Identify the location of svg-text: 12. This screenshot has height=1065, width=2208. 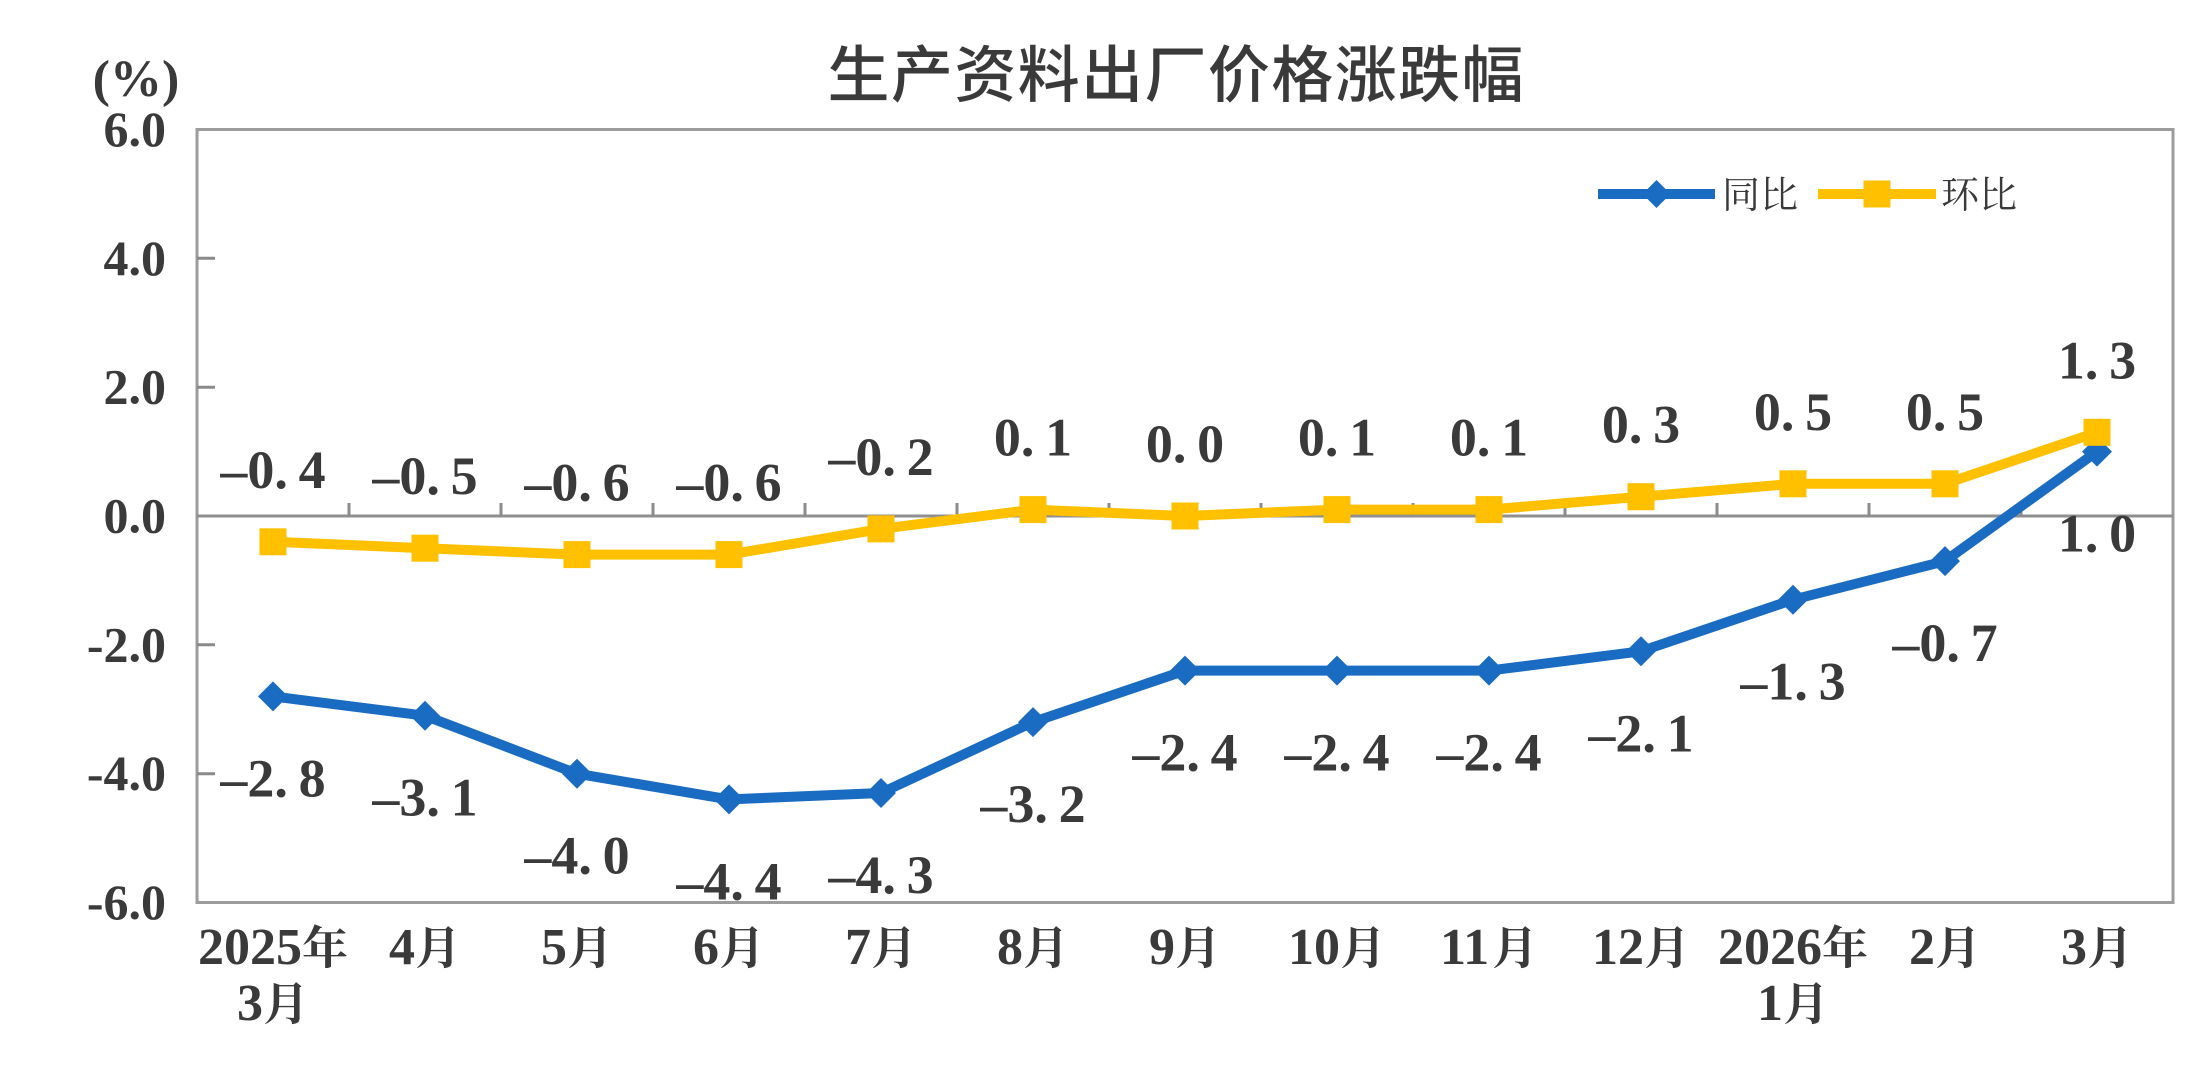
(1618, 947).